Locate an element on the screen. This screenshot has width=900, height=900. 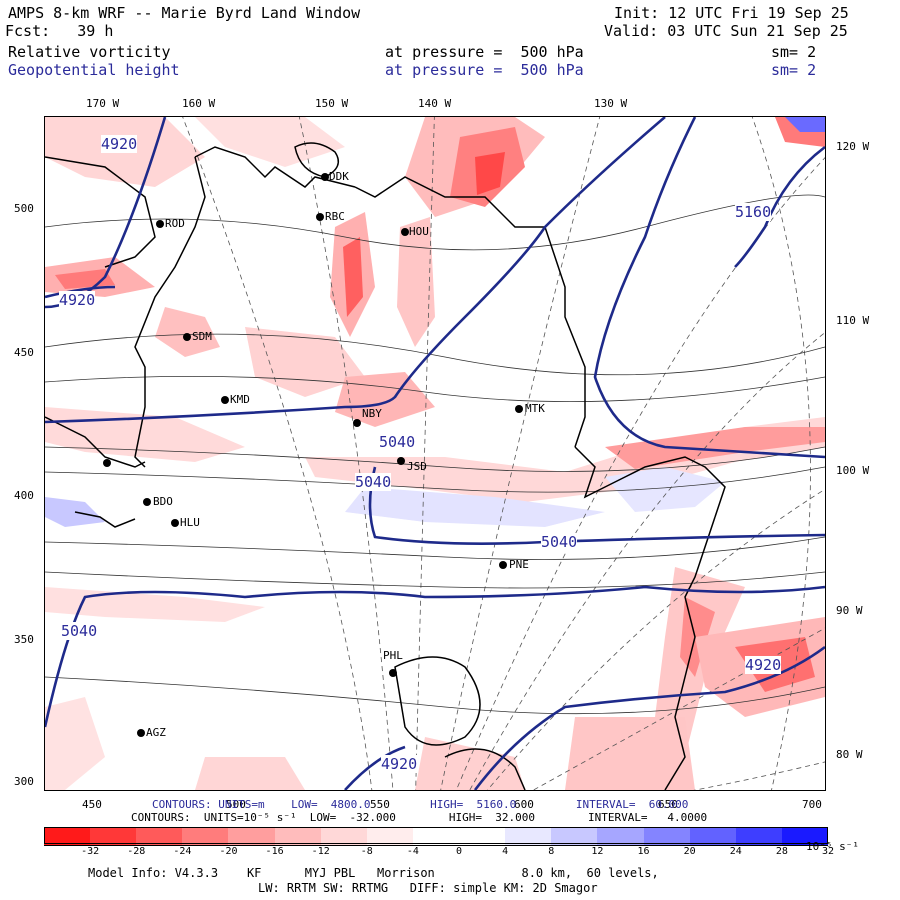
colorbar-tick-label: 12 is located at coordinates (597, 851).